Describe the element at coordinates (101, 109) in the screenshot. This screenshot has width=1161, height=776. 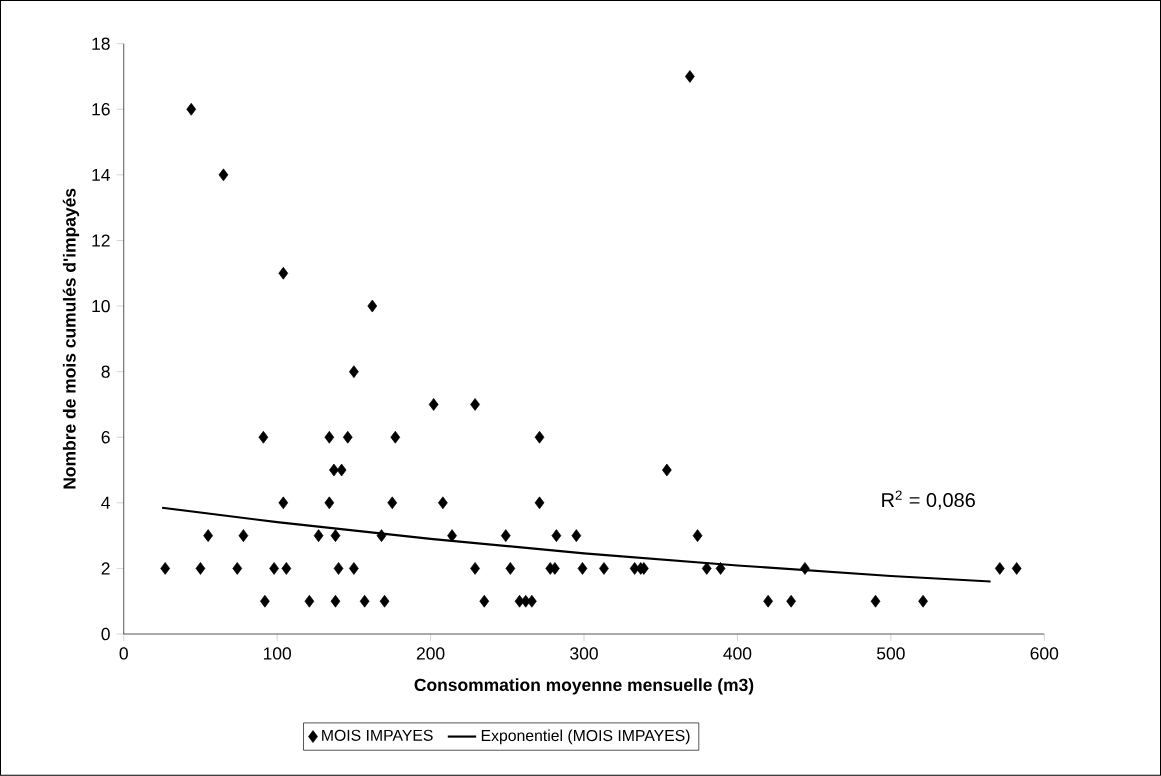
I see `y-tick-label: 16` at that location.